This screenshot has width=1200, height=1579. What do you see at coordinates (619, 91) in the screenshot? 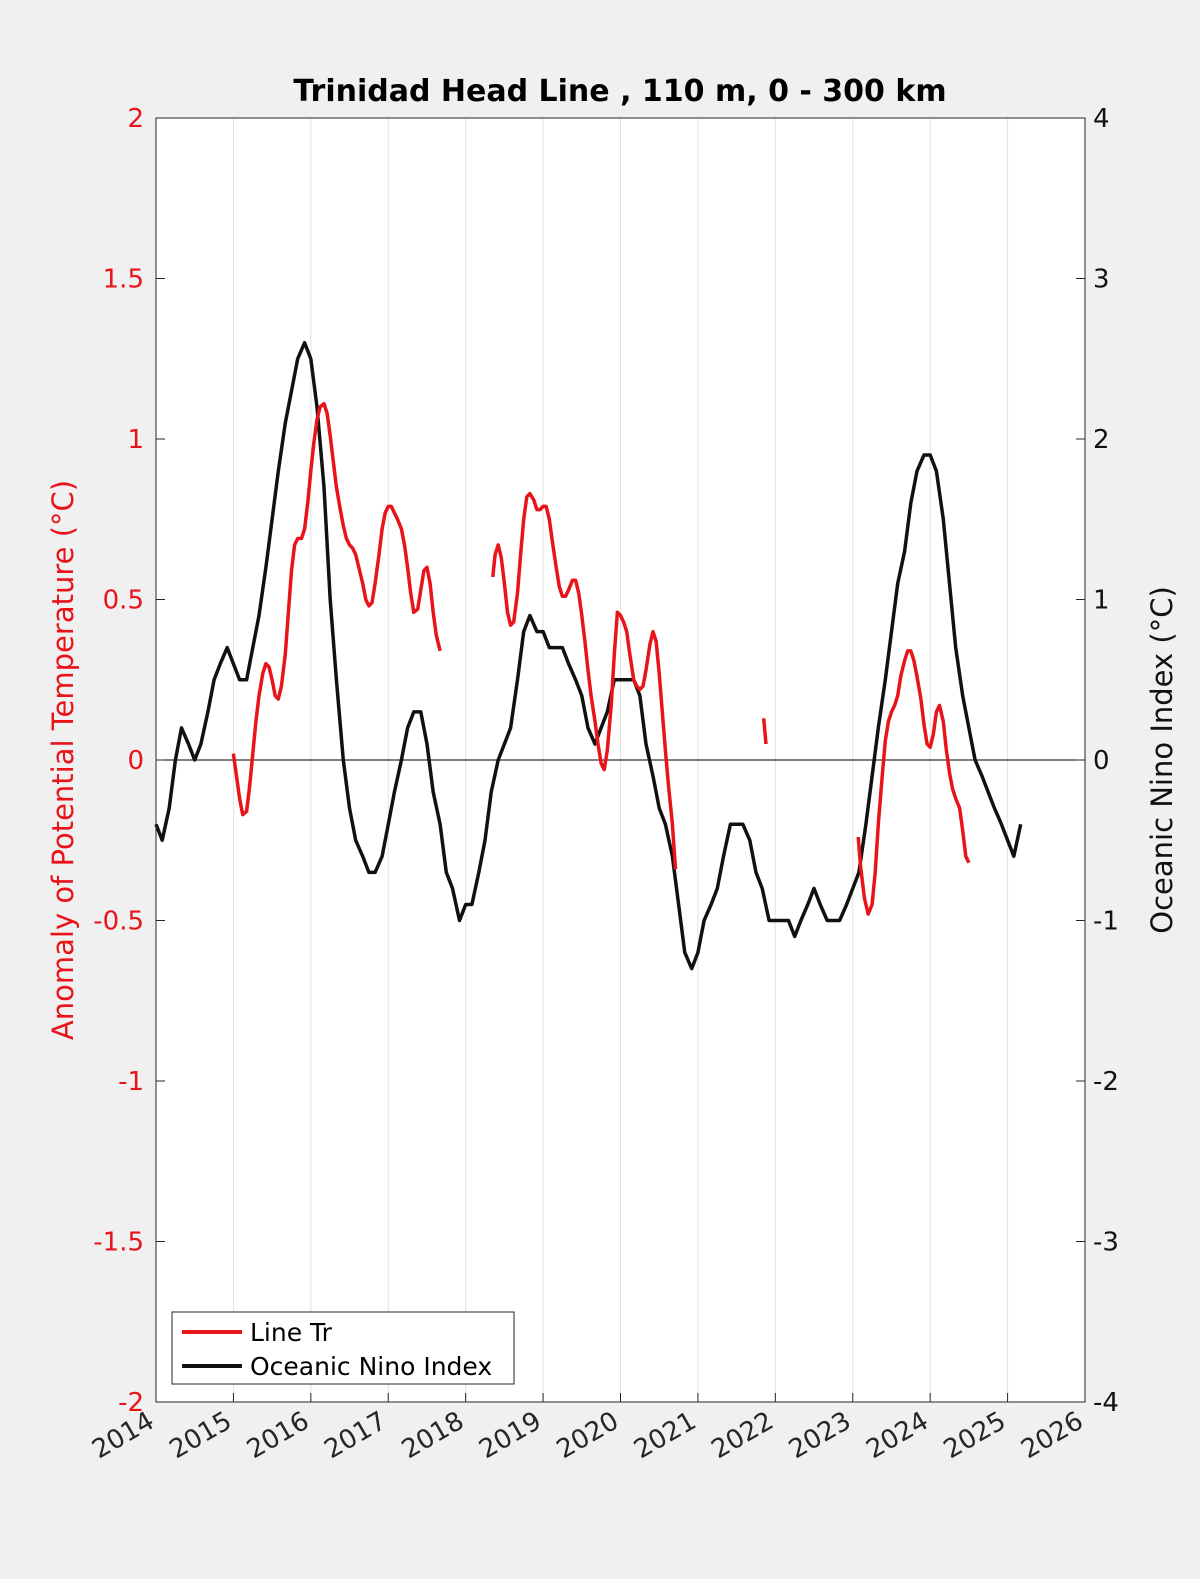
I see `chart-title: Trinidad Head Line , 110 m, 0 - 300 km` at bounding box center [619, 91].